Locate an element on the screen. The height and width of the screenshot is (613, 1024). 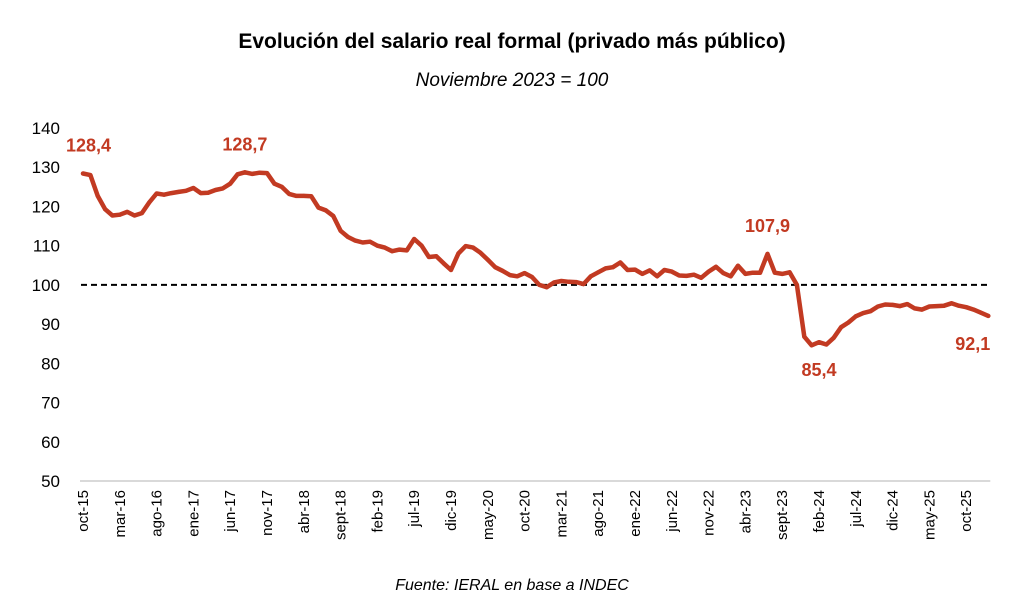
y-axis: 140 130 120 110 100 90 80 70 60 50 is located at coordinates (46, 305).